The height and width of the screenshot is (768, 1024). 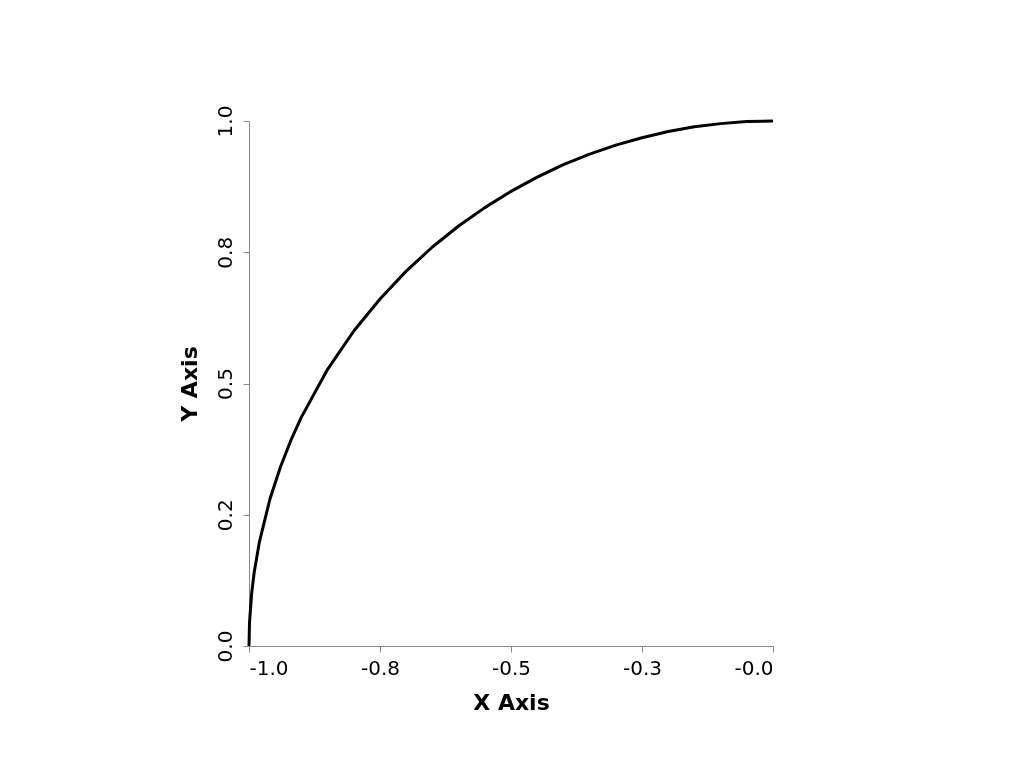 I want to click on y-tick-label: 0.0, so click(x=224, y=646).